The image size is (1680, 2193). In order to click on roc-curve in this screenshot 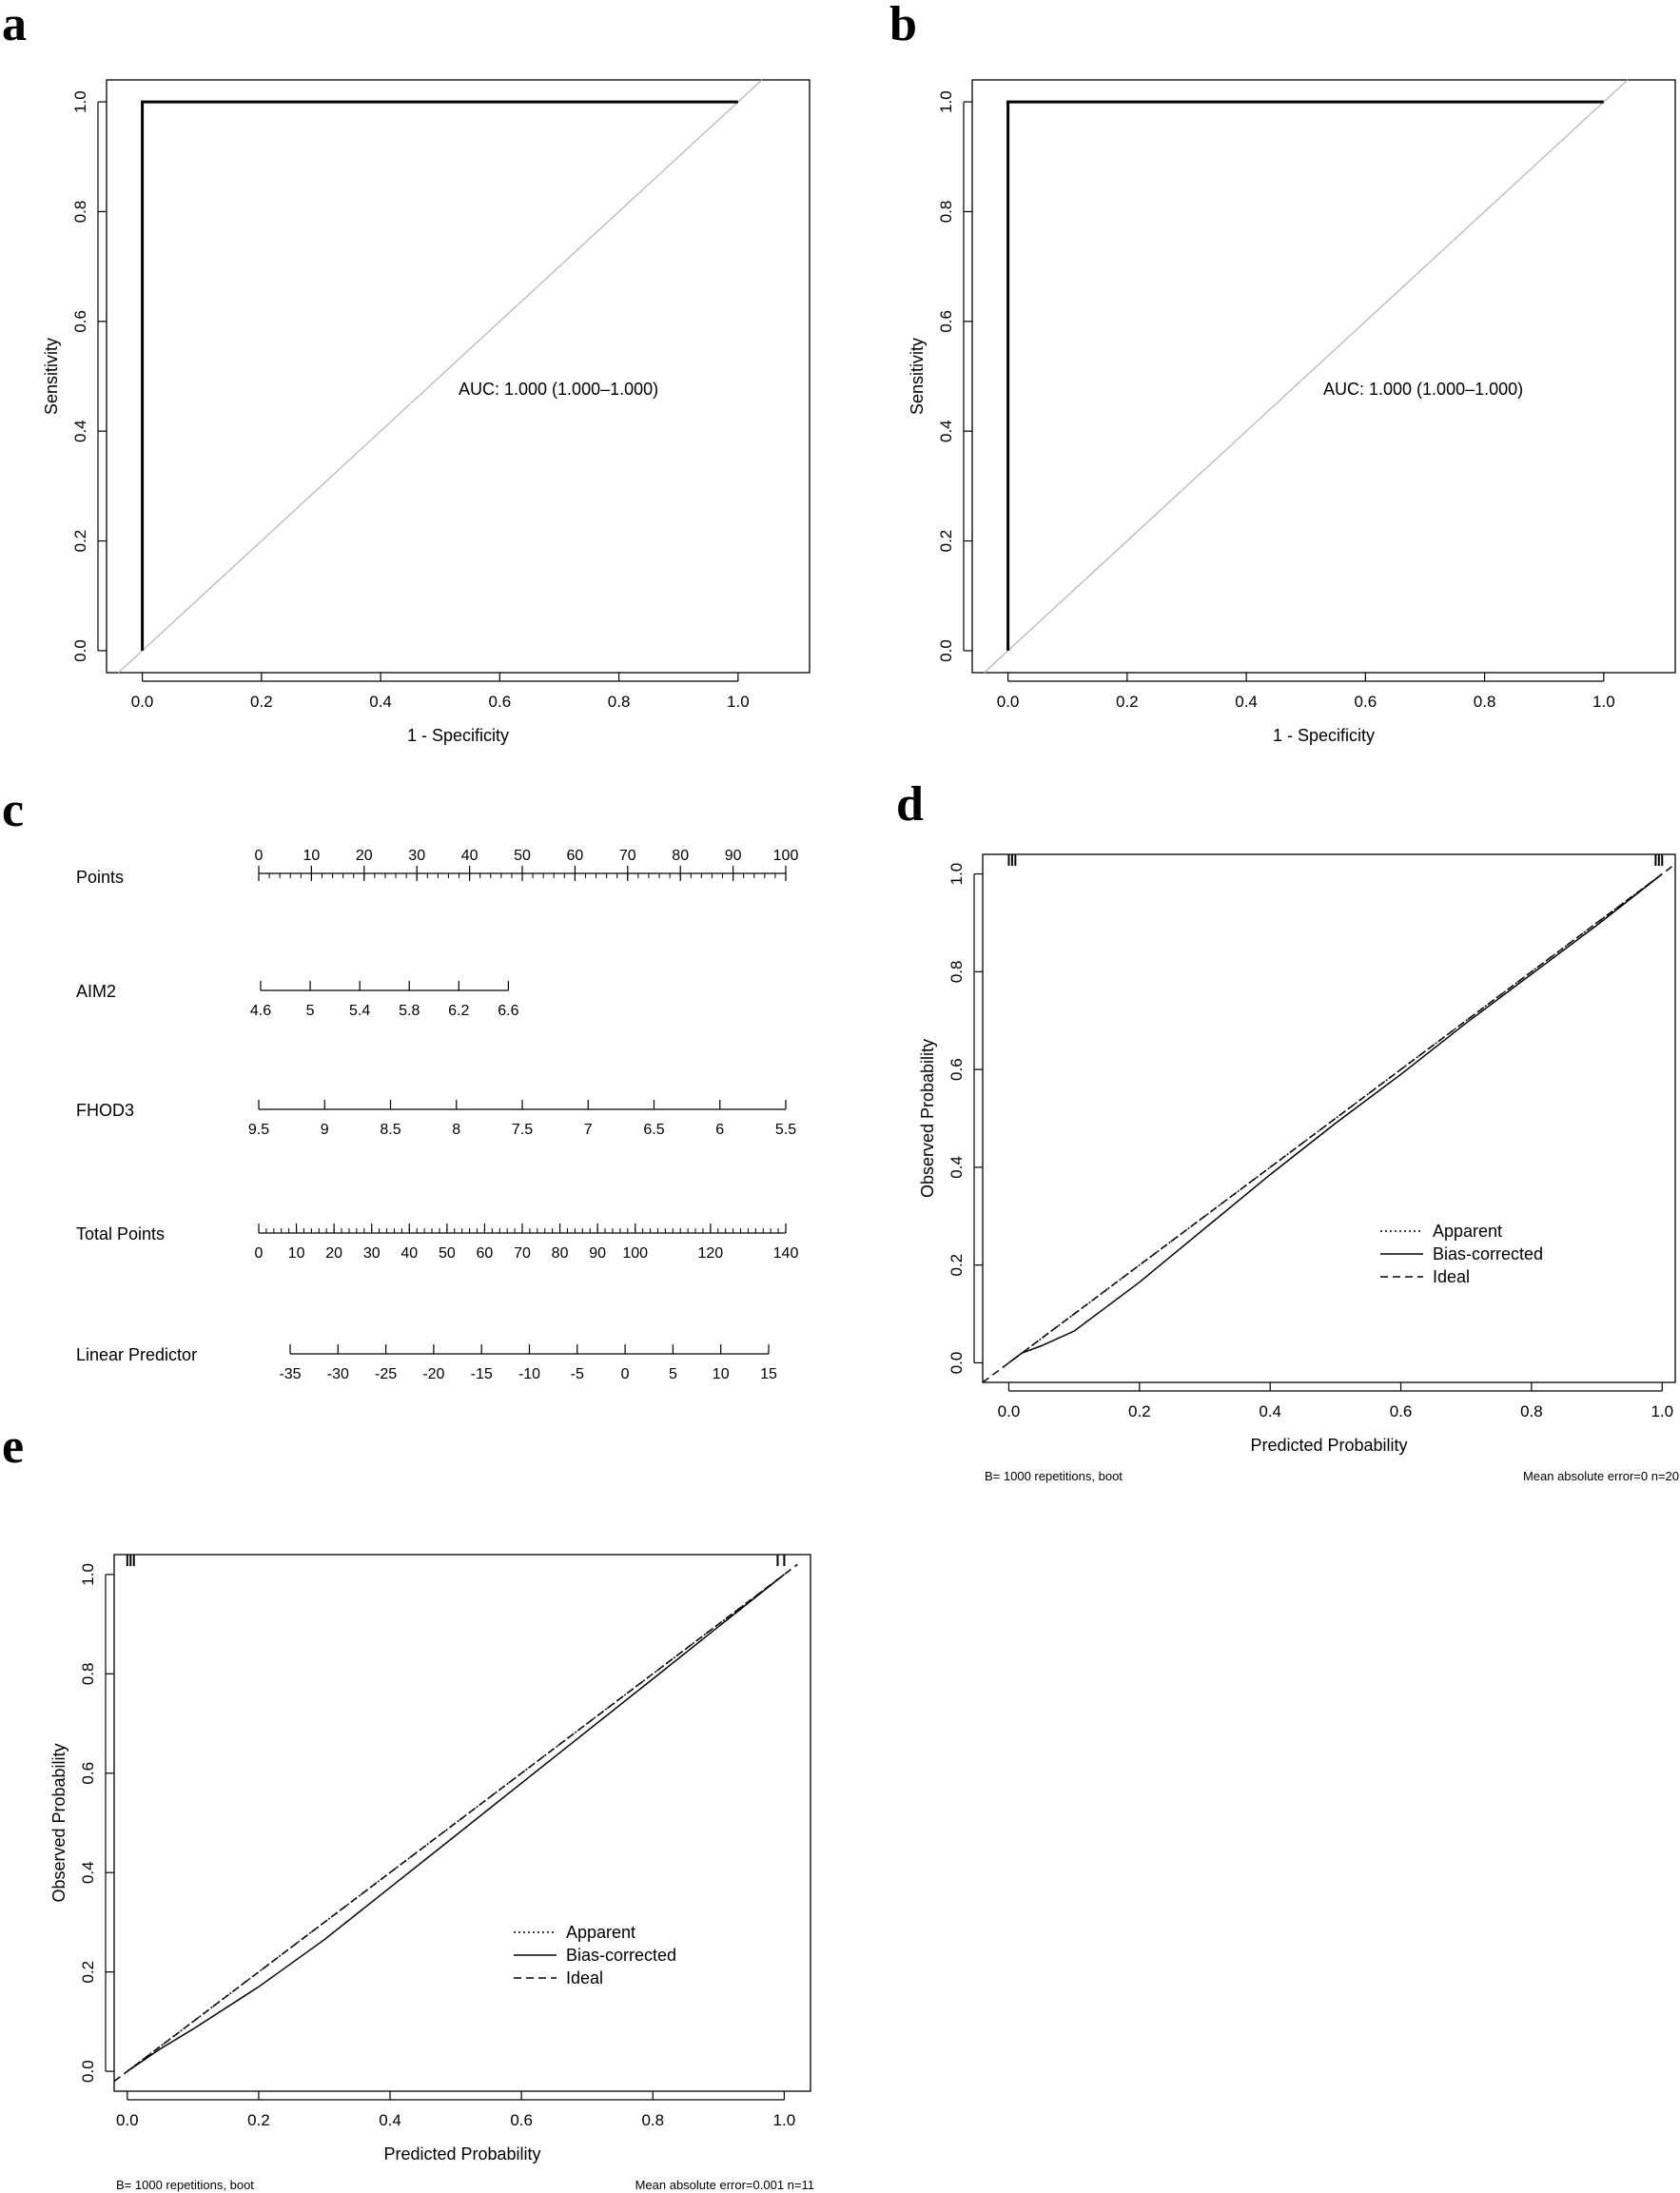, I will do `click(440, 375)`.